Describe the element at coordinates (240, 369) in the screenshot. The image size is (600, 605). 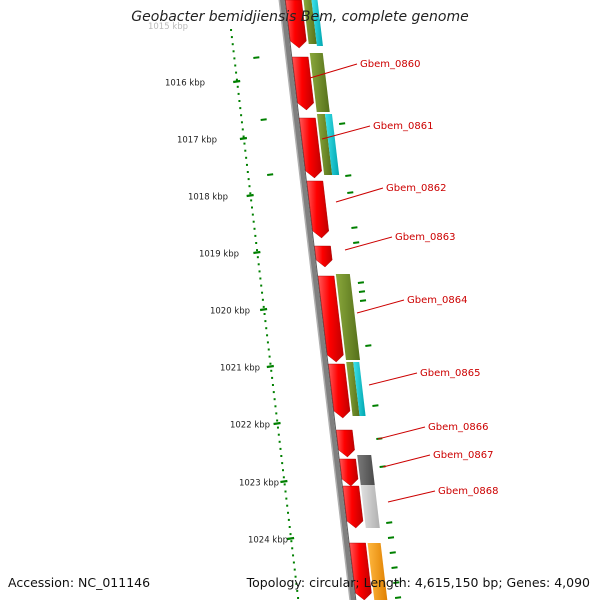
I see `ruler-label: 1021 kbp` at that location.